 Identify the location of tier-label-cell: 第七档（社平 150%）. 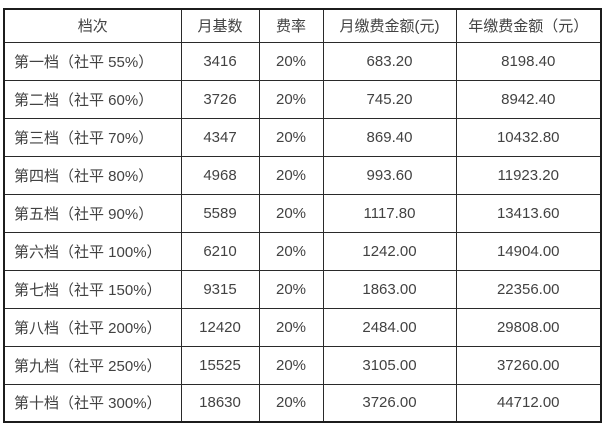
(92, 289).